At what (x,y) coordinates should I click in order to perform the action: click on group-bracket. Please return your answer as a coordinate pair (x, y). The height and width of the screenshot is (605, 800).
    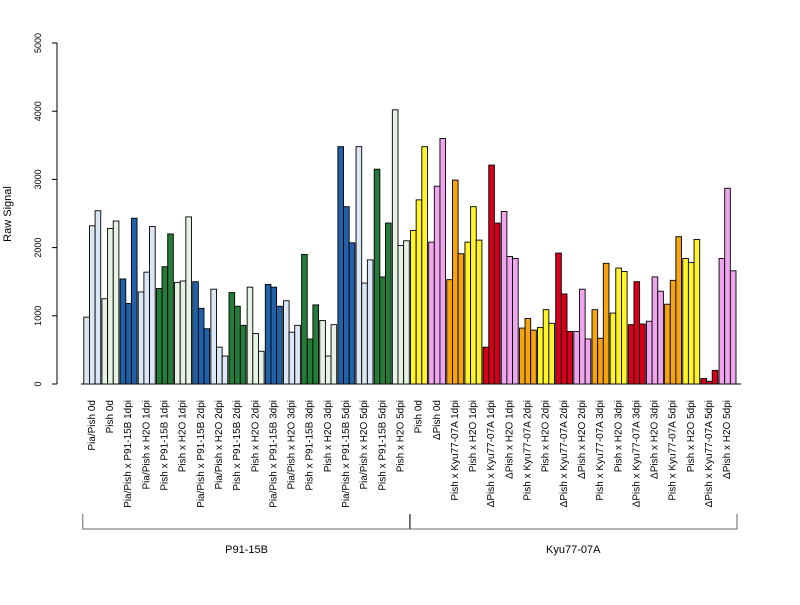
    Looking at the image, I should click on (246, 522).